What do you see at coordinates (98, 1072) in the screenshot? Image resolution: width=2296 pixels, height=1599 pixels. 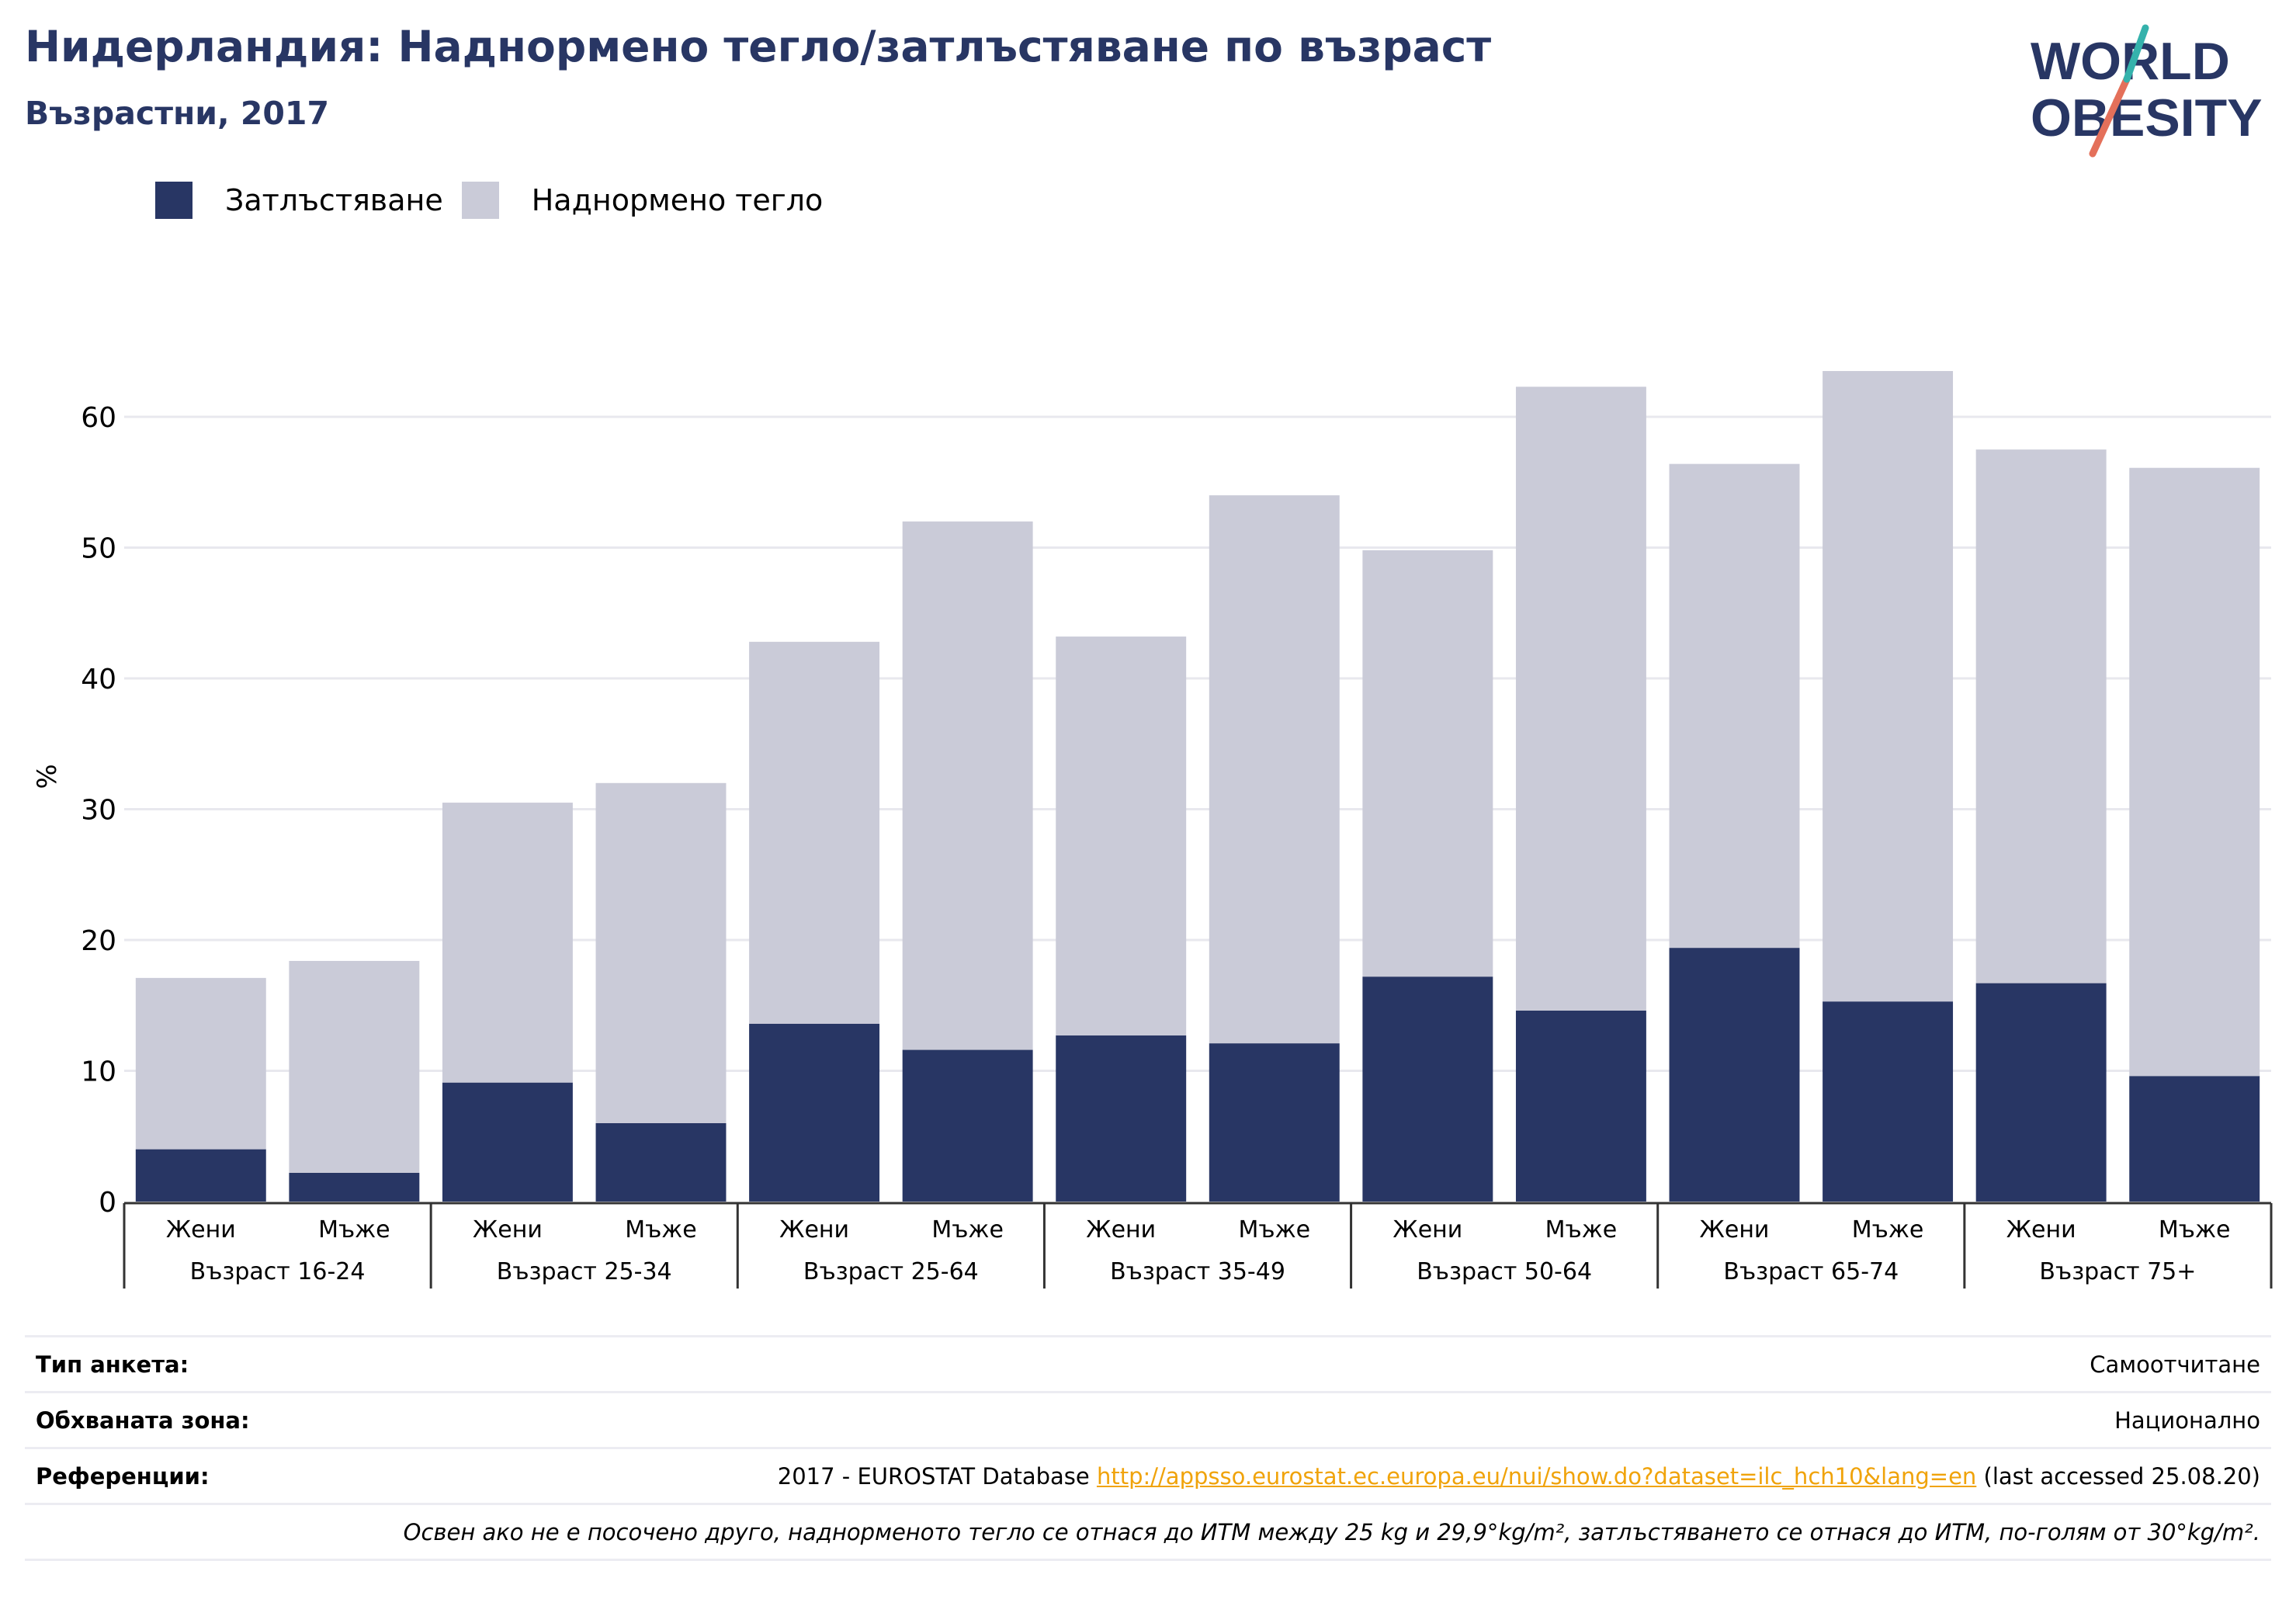 I see `y-tick-label: 10` at bounding box center [98, 1072].